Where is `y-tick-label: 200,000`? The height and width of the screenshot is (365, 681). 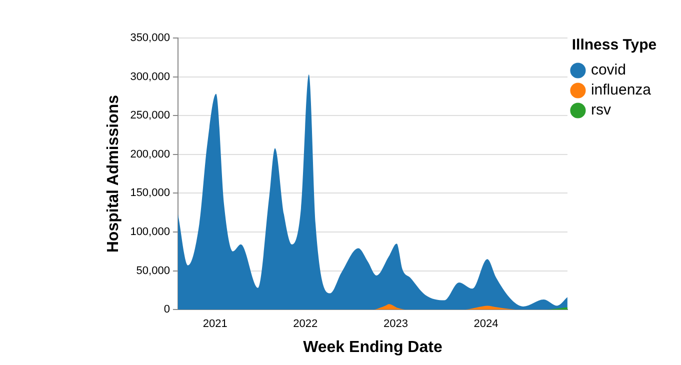
y-tick-label: 200,000 is located at coordinates (150, 154).